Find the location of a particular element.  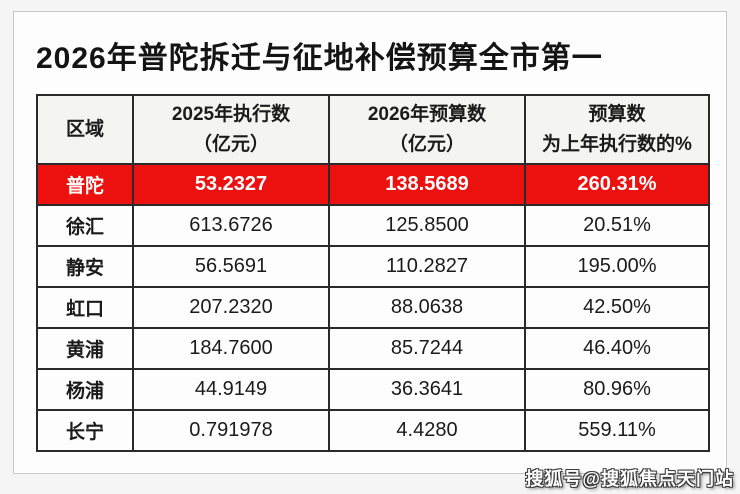

table-row-jingan: 静安 56.5691 110.2827 195.00% is located at coordinates (373, 266).